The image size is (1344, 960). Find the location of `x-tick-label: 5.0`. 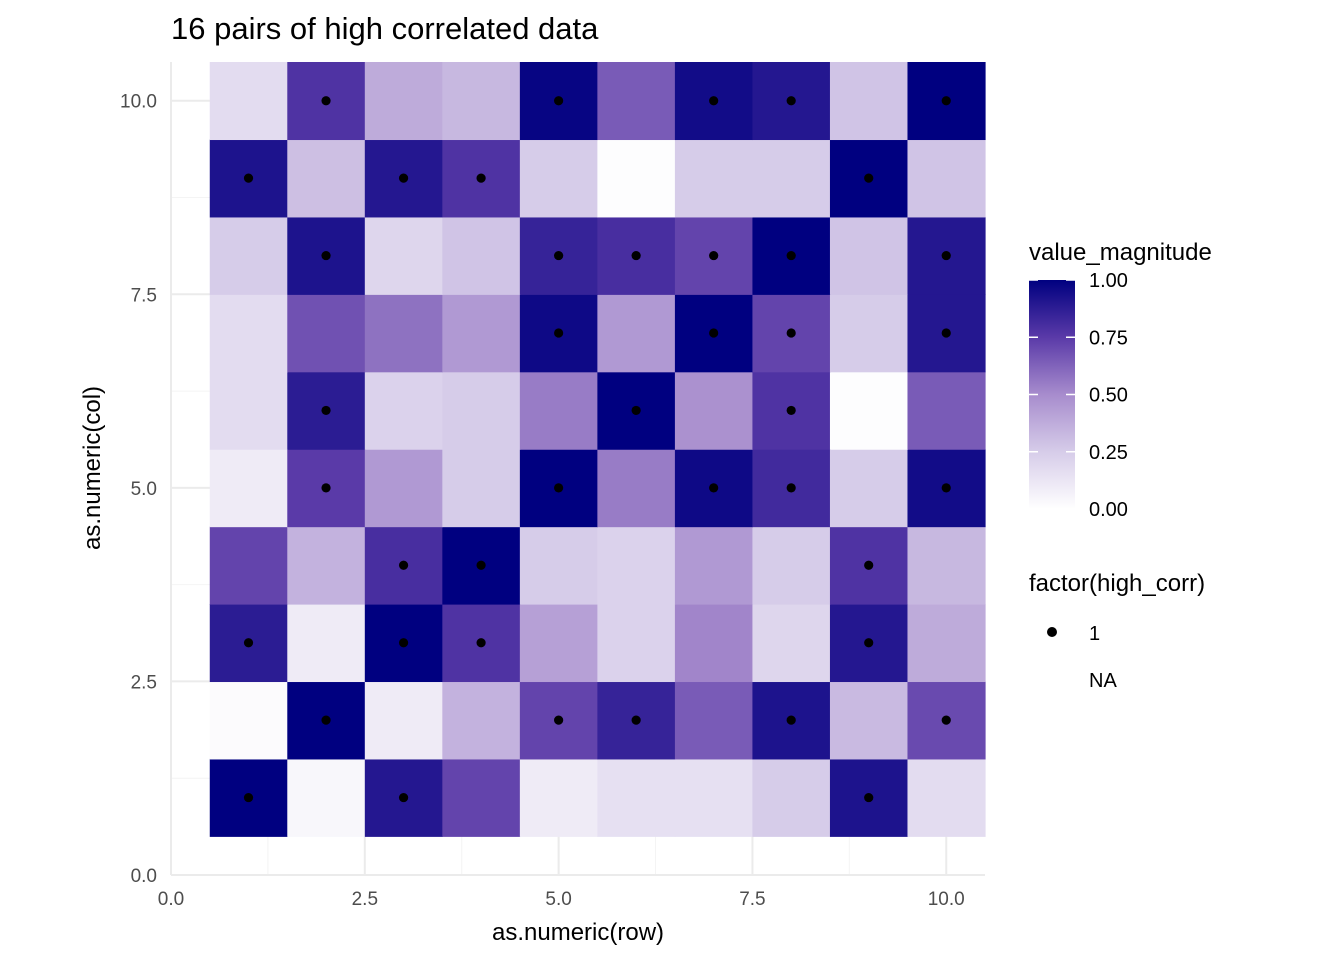

x-tick-label: 5.0 is located at coordinates (558, 899).